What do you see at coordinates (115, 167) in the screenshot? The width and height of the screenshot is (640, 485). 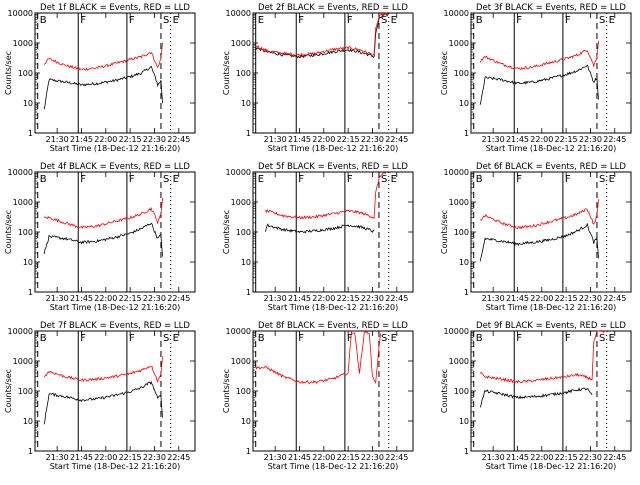 I see `panel-title: Det 4f BLACK = Events, RED = LLD` at bounding box center [115, 167].